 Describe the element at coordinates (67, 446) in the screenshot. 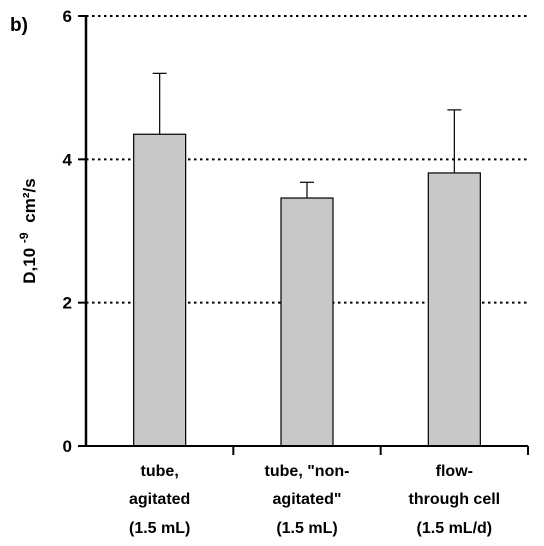

I see `y-tick-label-0: 0` at that location.